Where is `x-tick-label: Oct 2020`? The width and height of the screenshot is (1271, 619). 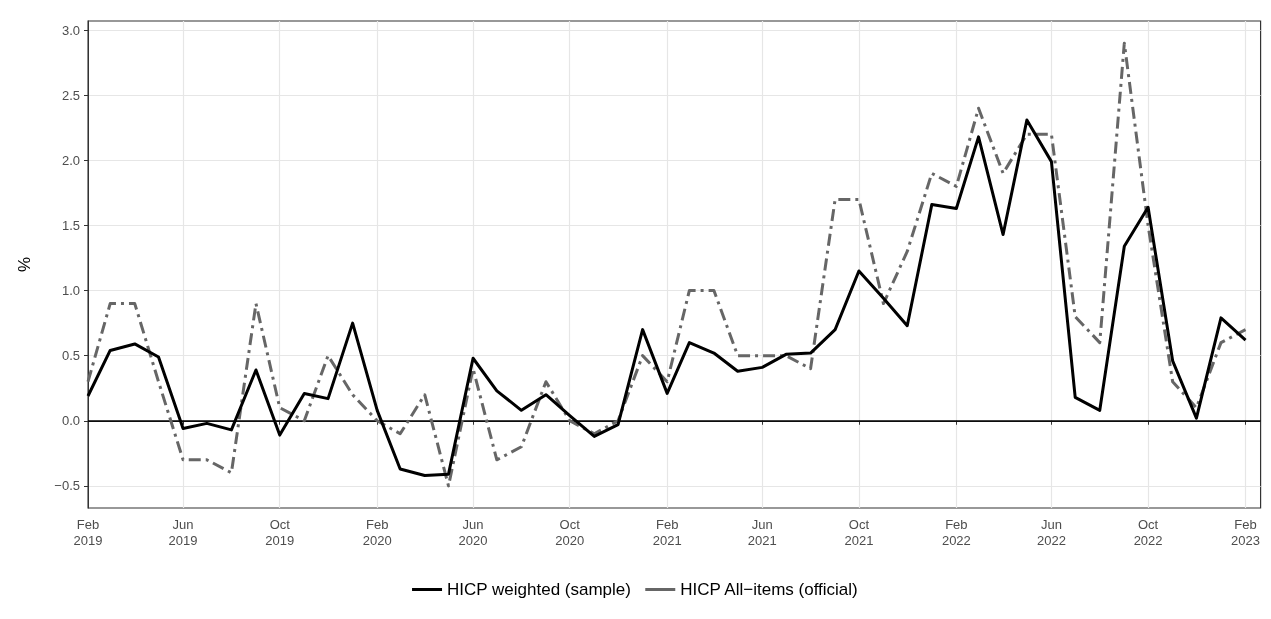
x-tick-label: Oct 2020 is located at coordinates (570, 532).